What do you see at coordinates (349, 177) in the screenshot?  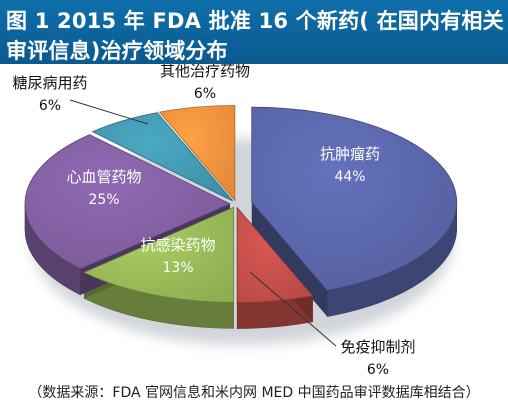 I see `slice-value-label-0: 44%` at bounding box center [349, 177].